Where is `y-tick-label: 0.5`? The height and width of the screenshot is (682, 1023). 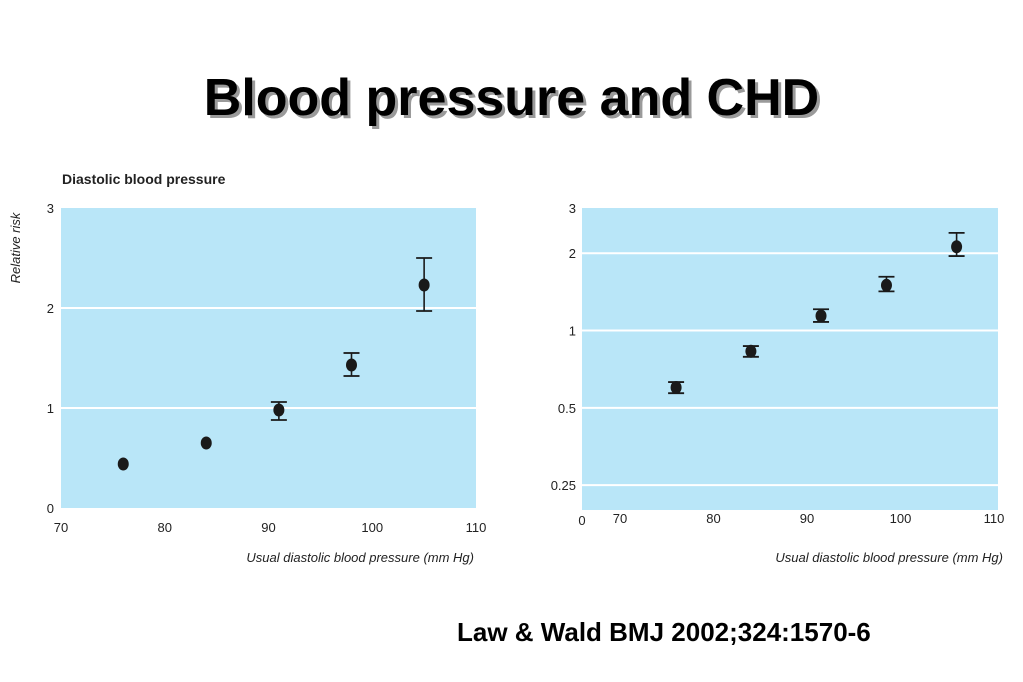
y-tick-label: 0.5 is located at coordinates (567, 408).